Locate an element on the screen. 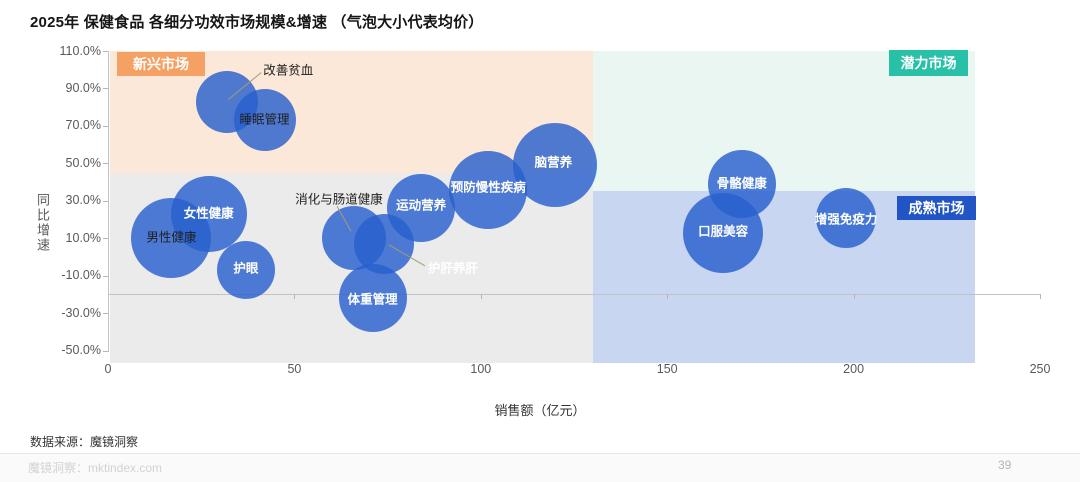 The image size is (1080, 482). y-tick-label: -50.0% is located at coordinates (81, 350).